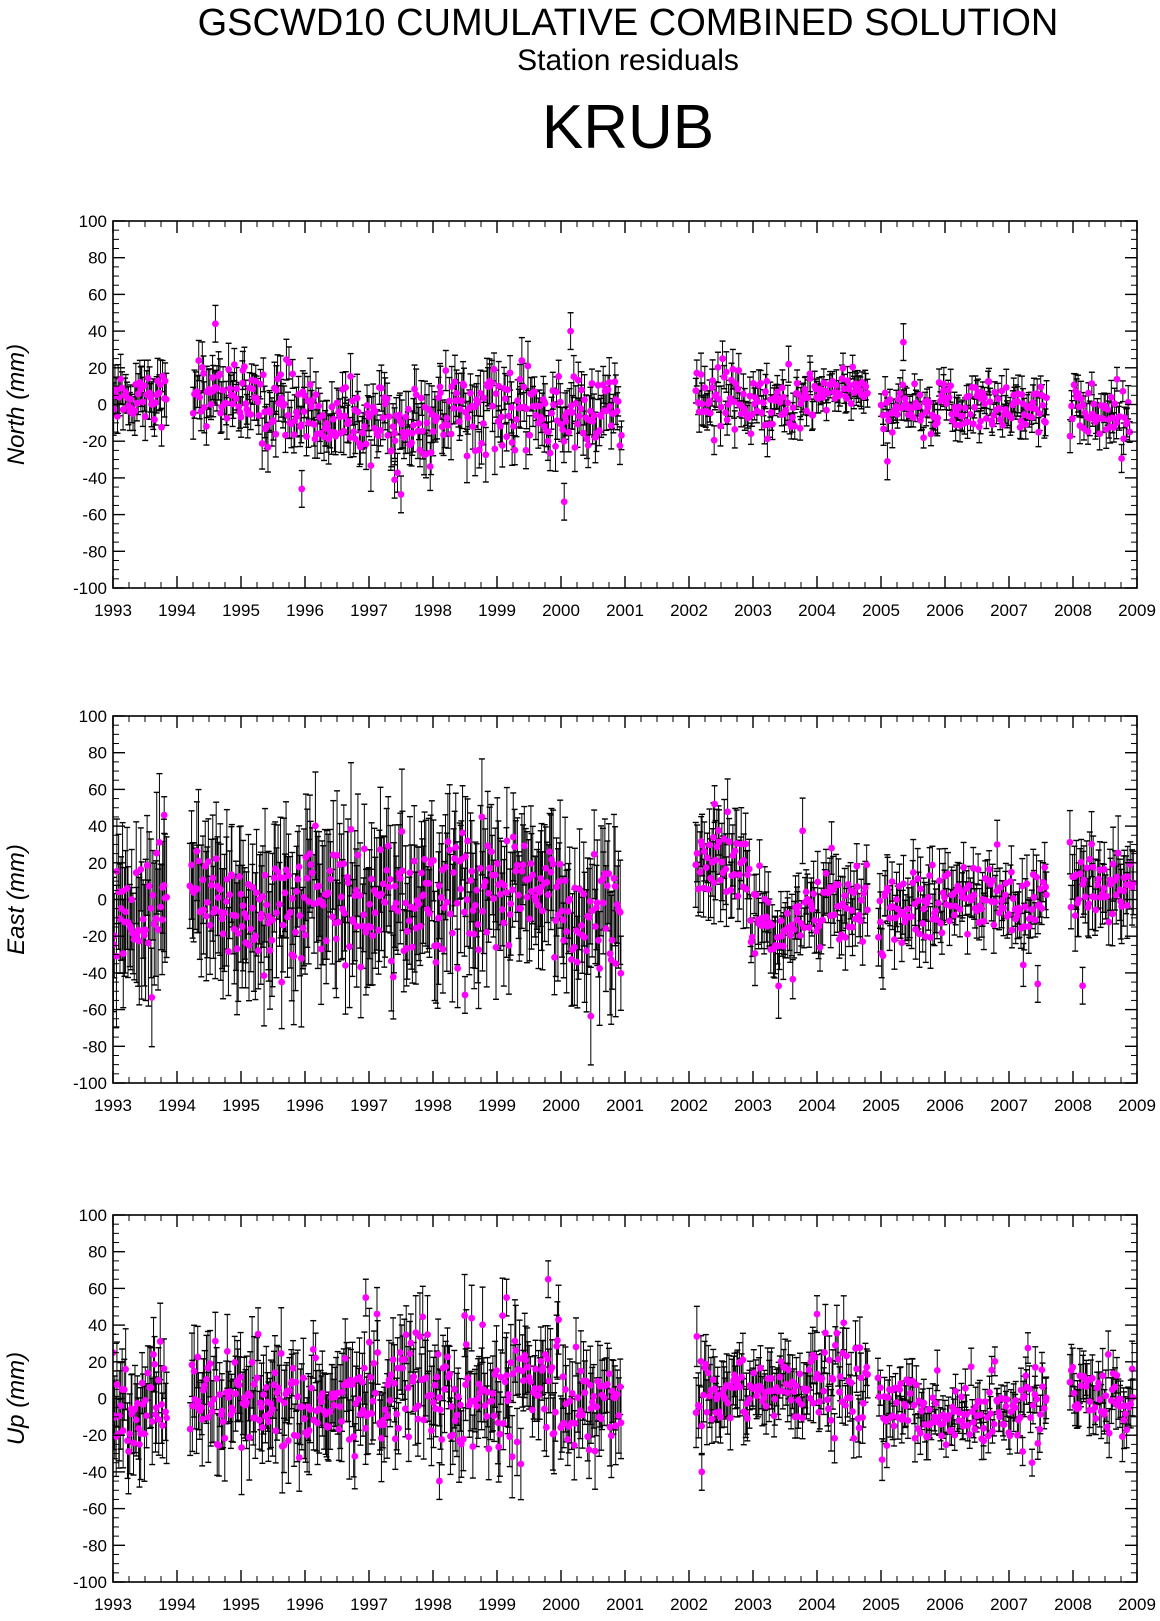  Describe the element at coordinates (97, 258) in the screenshot. I see `y-tick-label: 80` at that location.